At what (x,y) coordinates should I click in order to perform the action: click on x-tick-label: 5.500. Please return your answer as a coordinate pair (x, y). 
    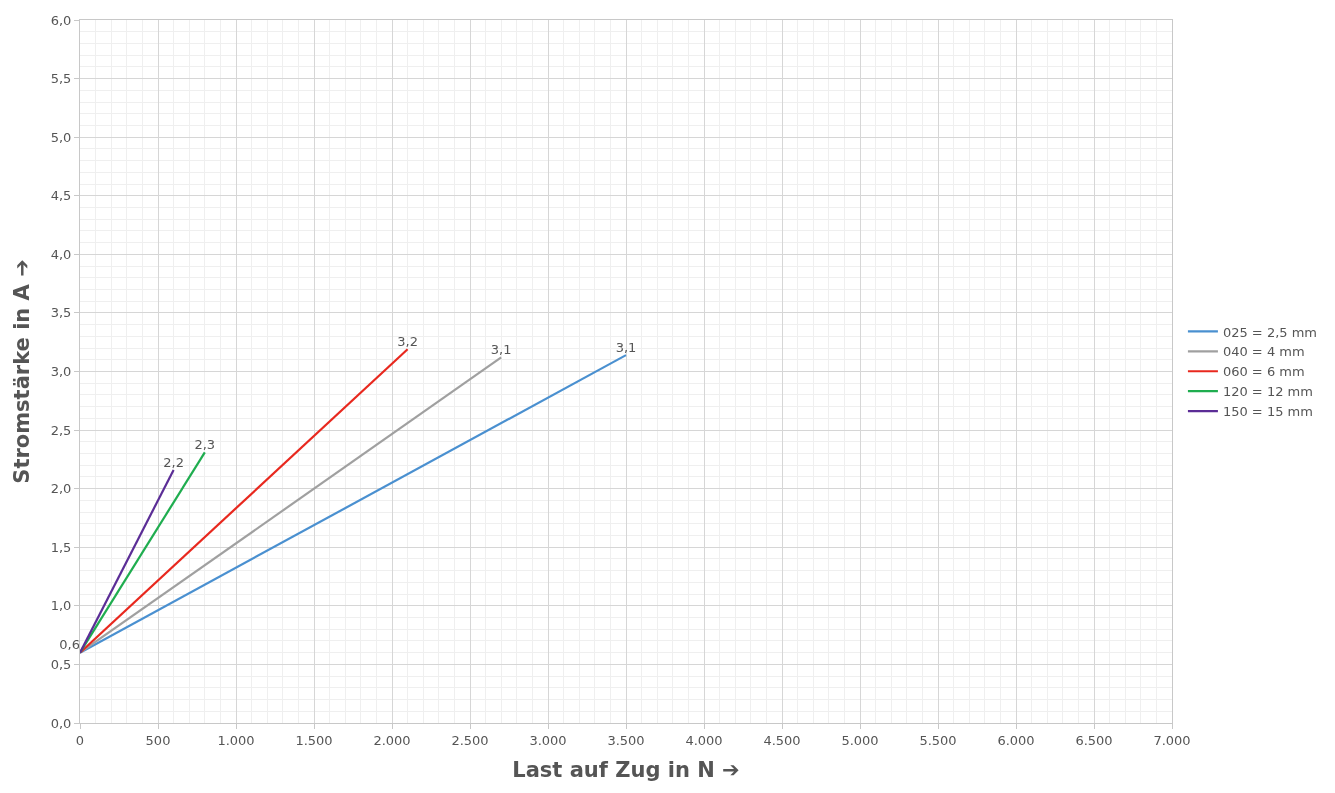
    Looking at the image, I should click on (938, 740).